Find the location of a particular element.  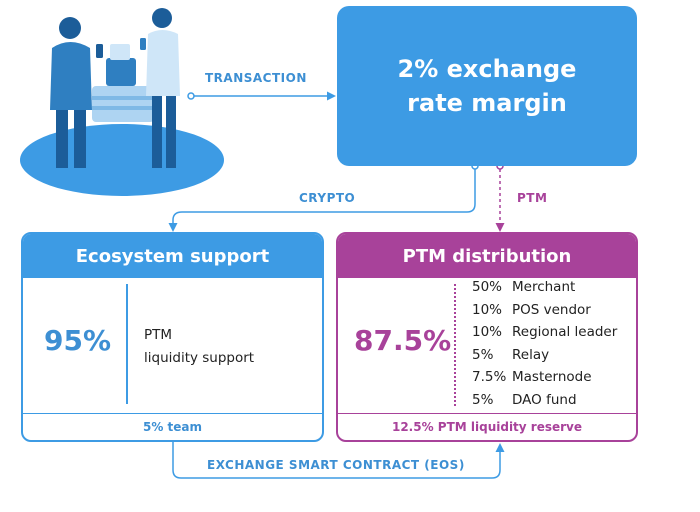

distribution-divider is located at coordinates (455, 345).